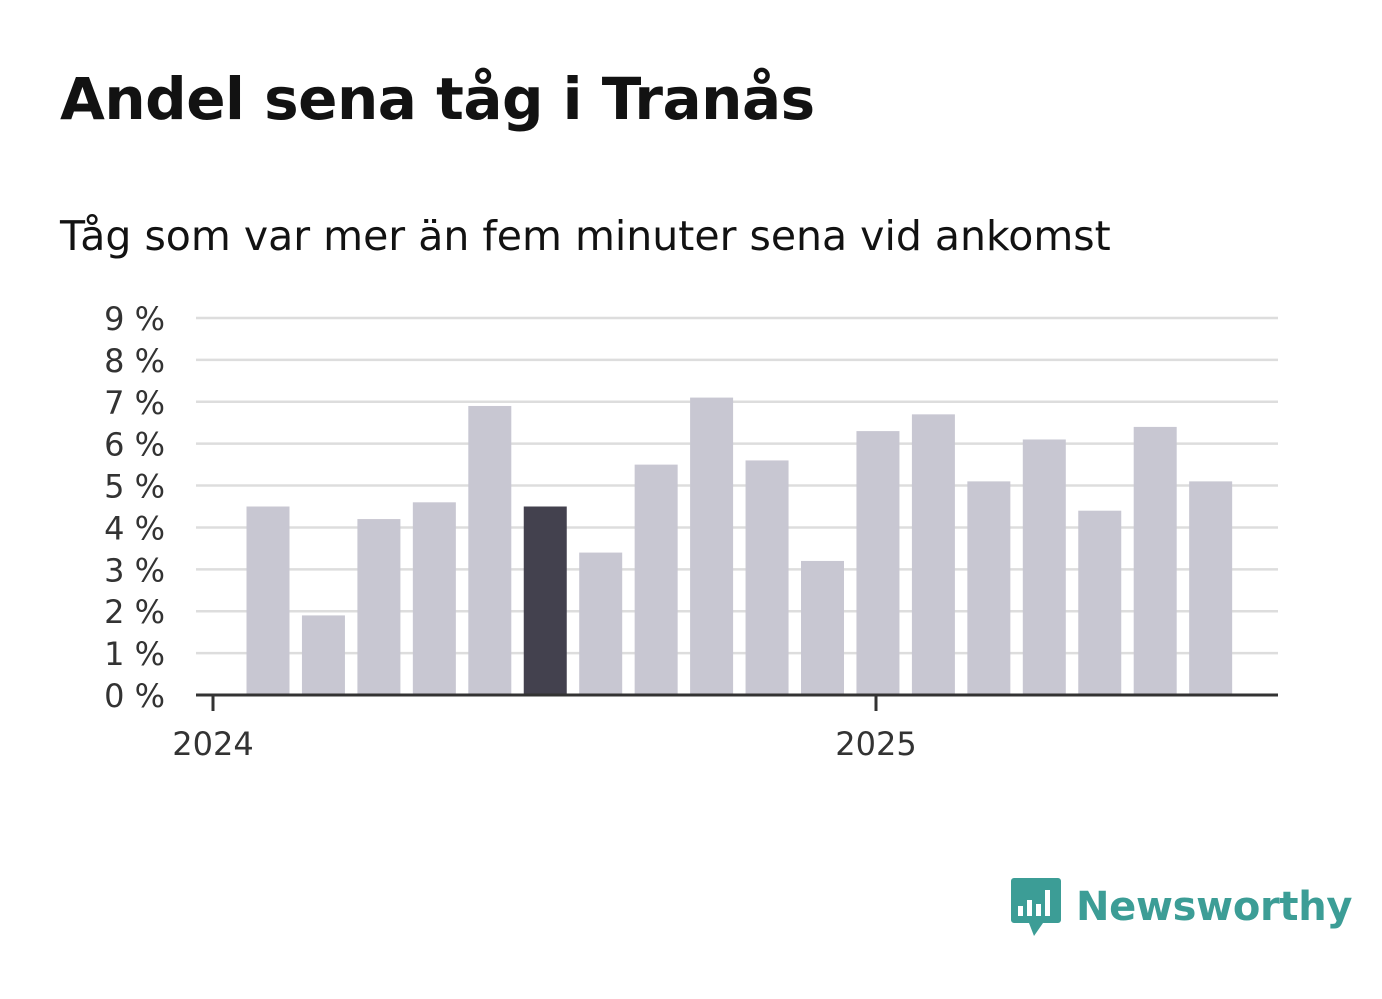 The width and height of the screenshot is (1382, 999). What do you see at coordinates (875, 744) in the screenshot?
I see `x-tick-label: 2025` at bounding box center [875, 744].